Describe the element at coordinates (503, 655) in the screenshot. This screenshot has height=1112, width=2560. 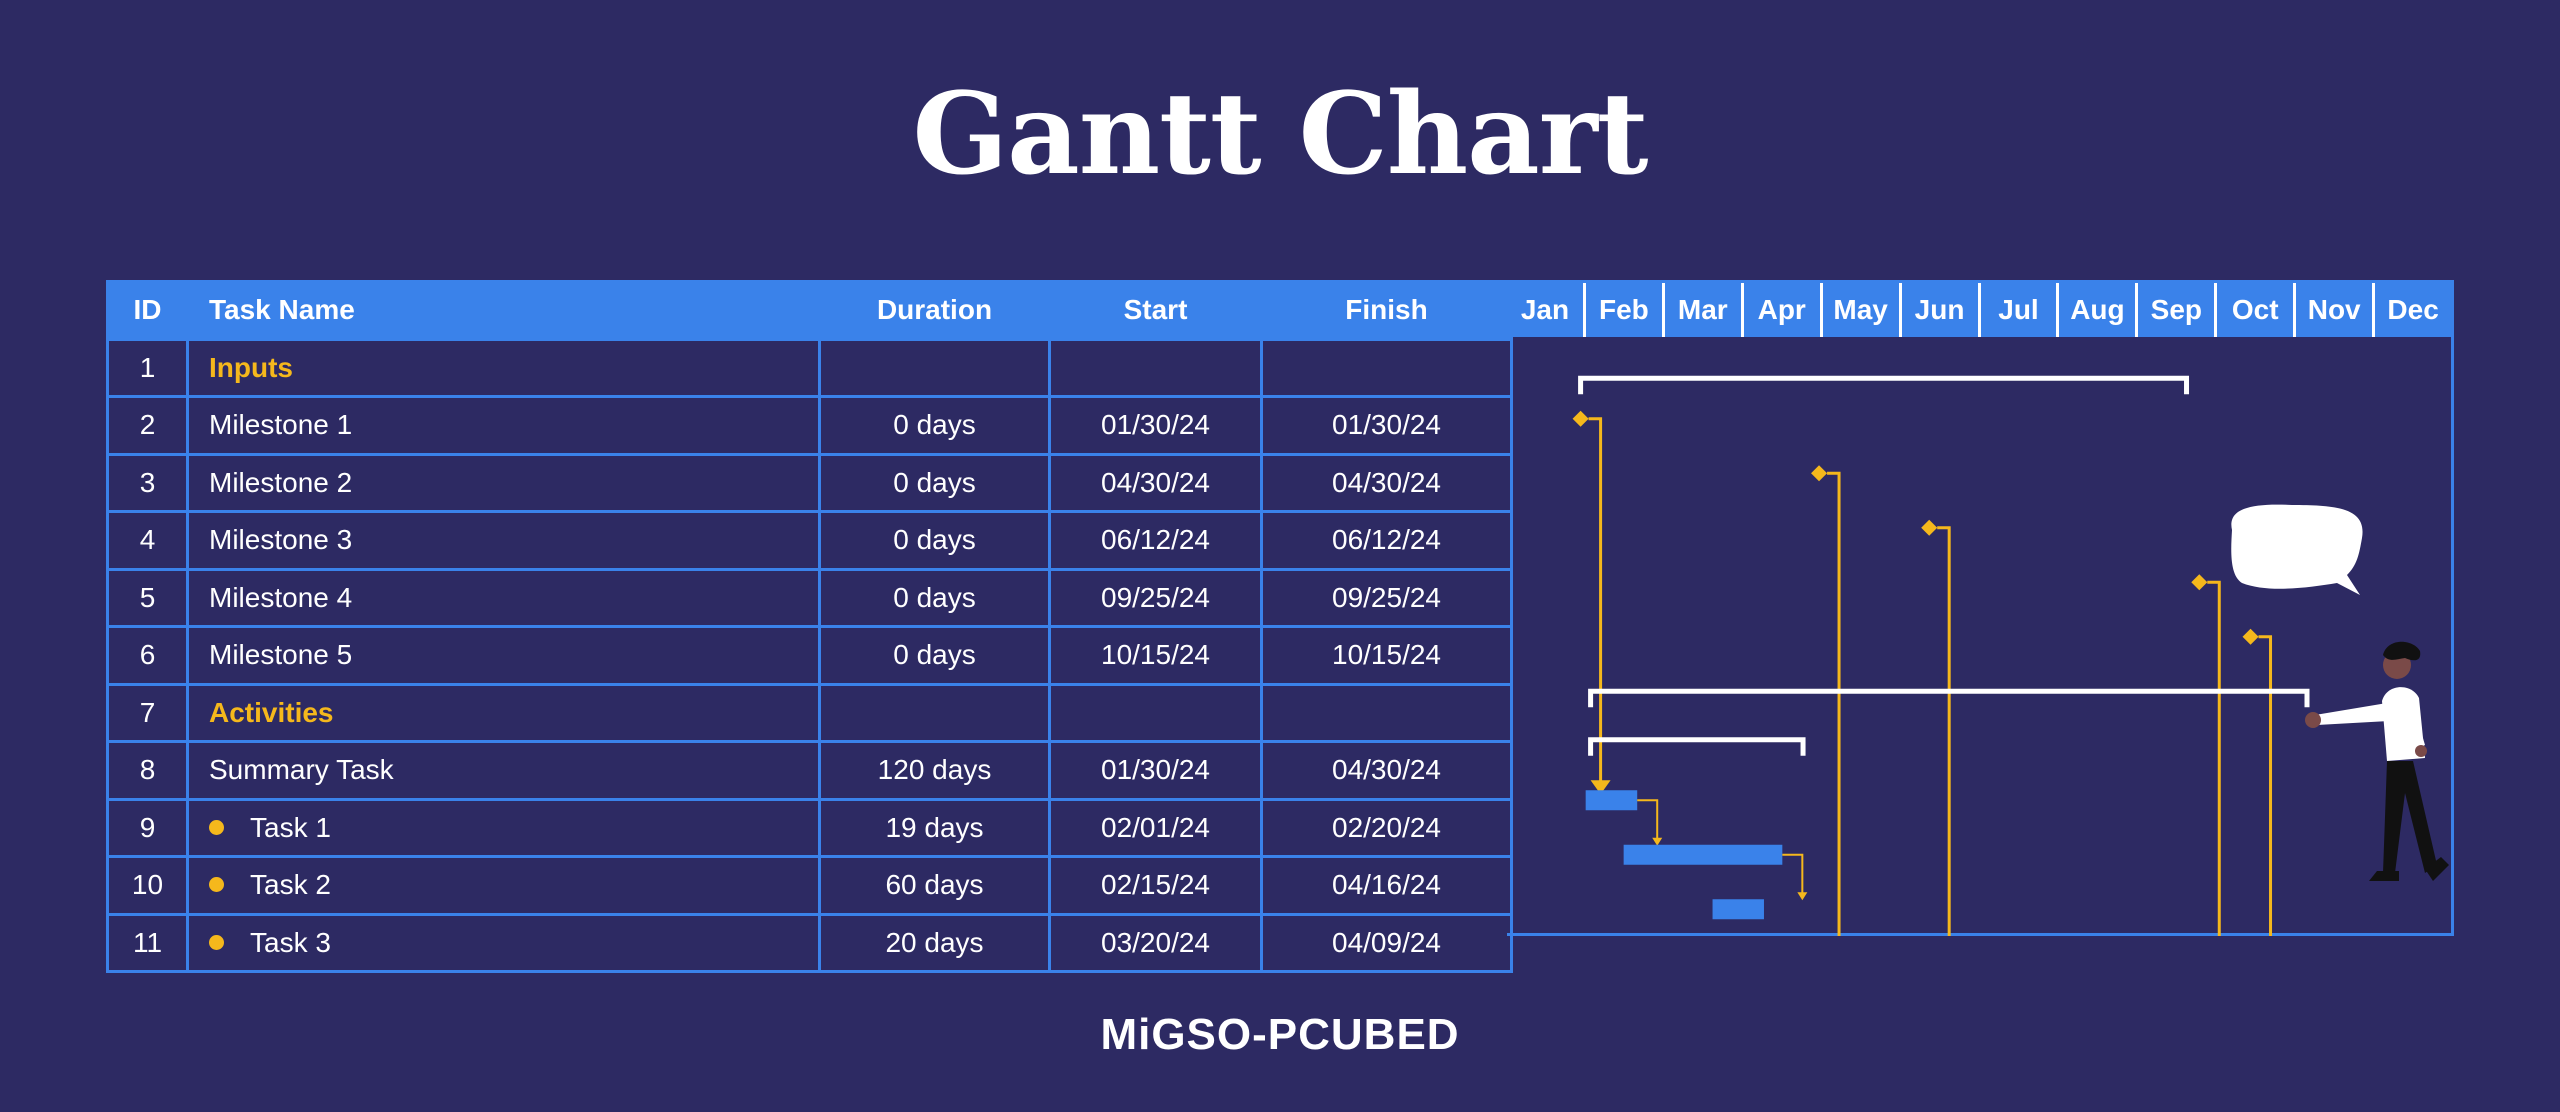
I see `cell-task-name: Milestone 5` at that location.